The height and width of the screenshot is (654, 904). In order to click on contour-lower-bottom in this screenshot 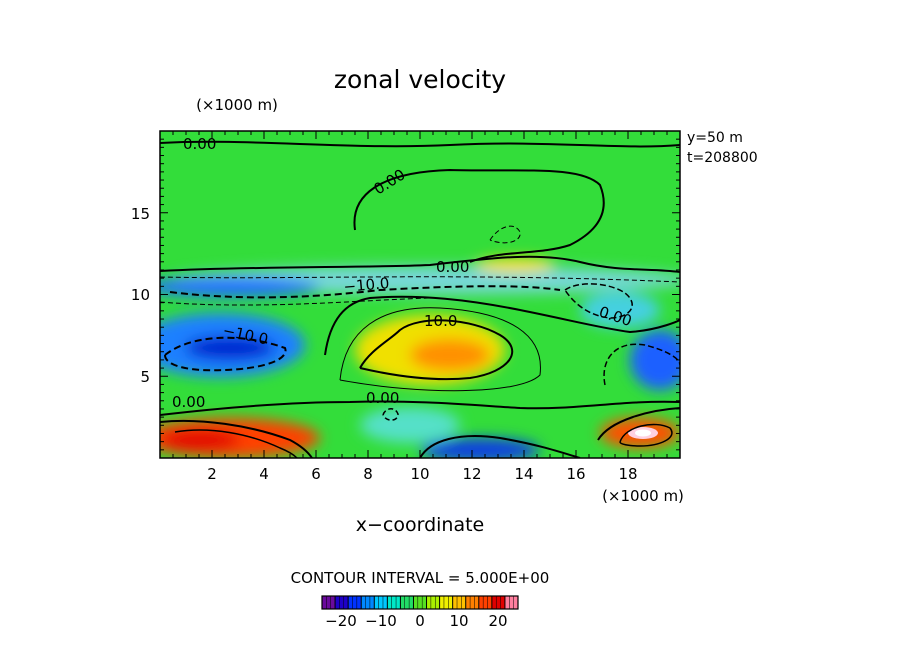, I will do `click(500, 446)`.